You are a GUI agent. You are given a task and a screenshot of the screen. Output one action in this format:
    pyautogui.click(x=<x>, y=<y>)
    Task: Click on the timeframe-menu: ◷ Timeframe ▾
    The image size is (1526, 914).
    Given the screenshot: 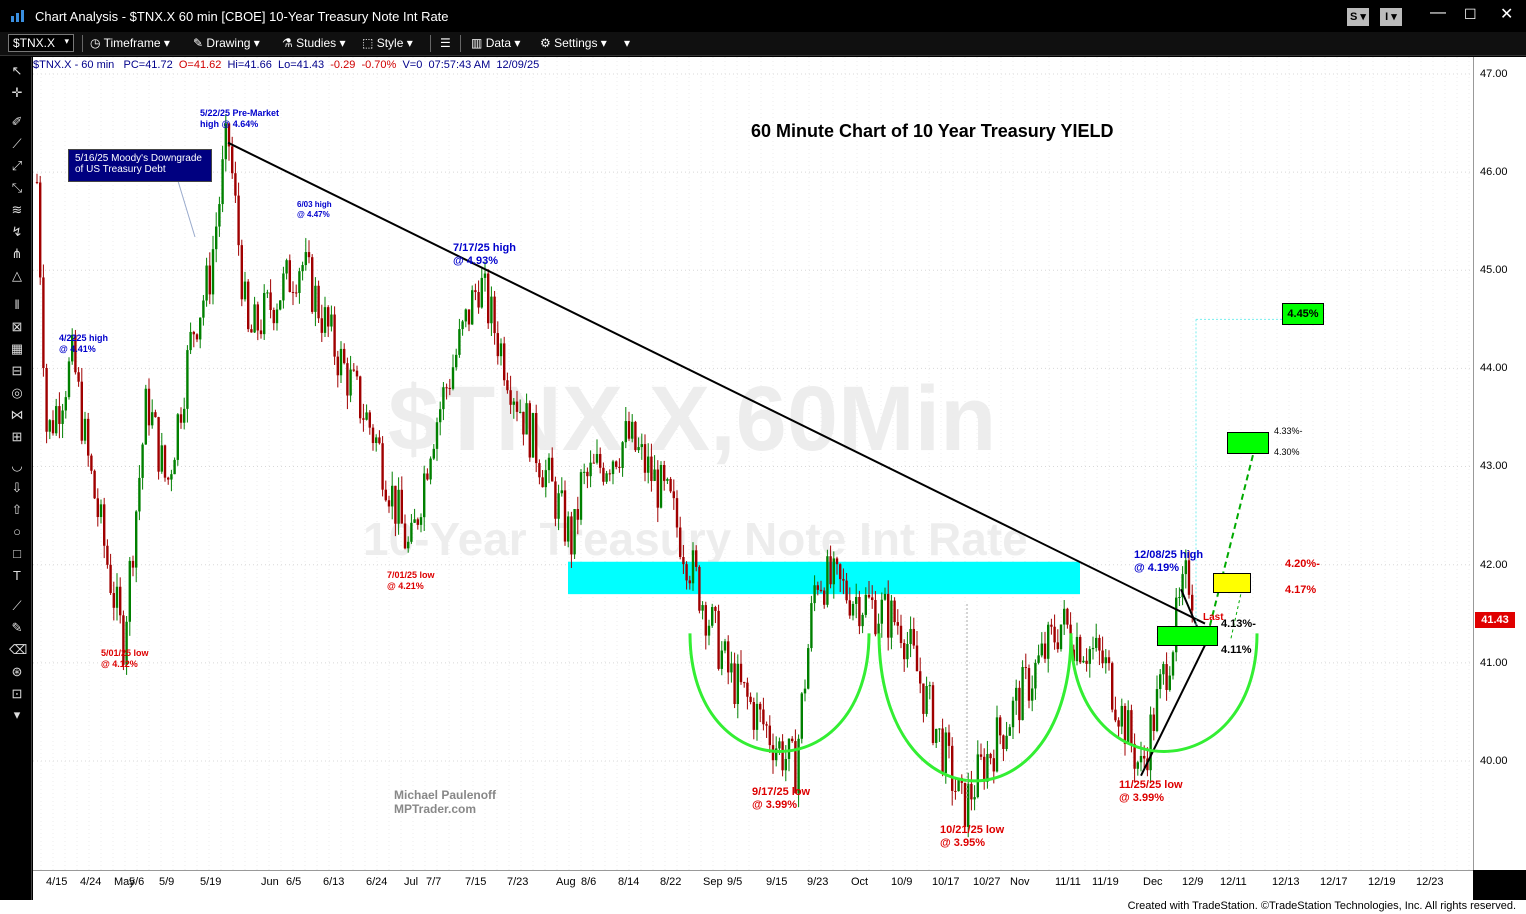 What is the action you would take?
    pyautogui.click(x=130, y=43)
    